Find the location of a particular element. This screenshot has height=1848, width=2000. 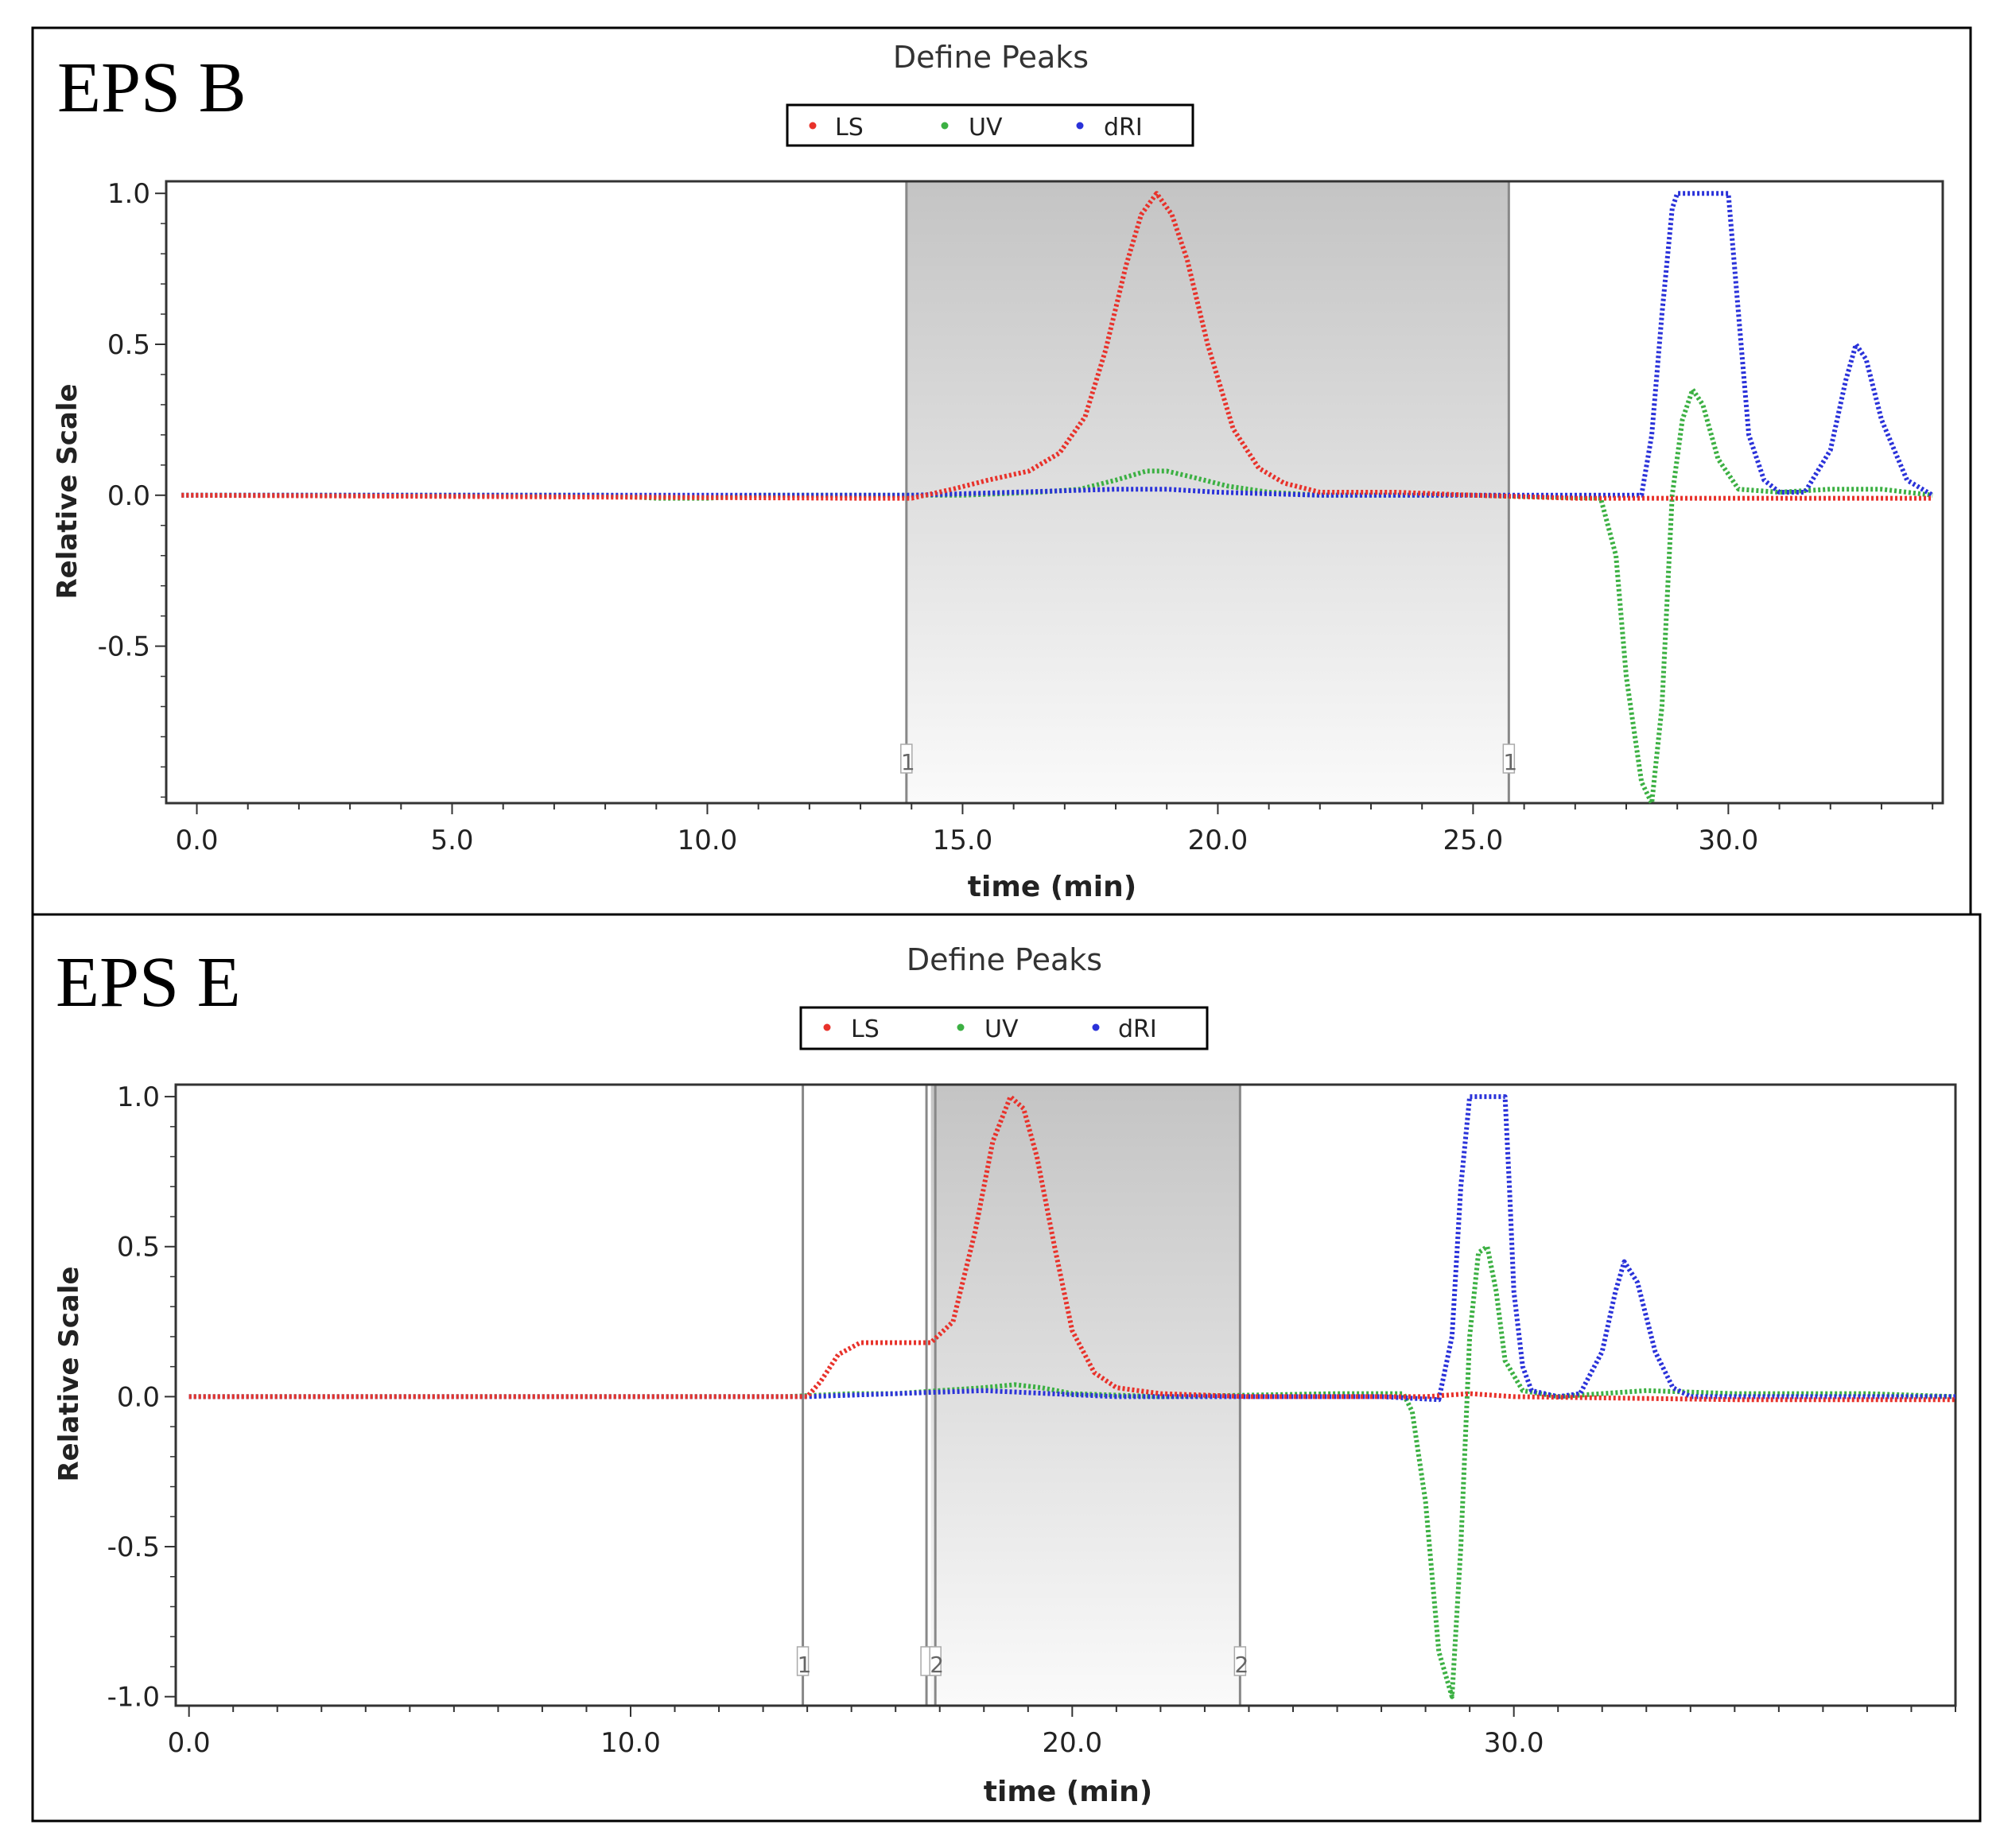

x-tick-label: 25.0 is located at coordinates (1473, 840).